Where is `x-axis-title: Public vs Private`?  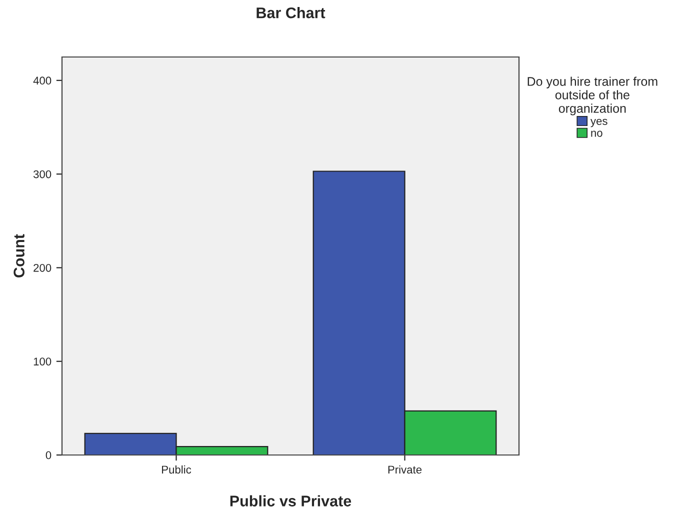
x-axis-title: Public vs Private is located at coordinates (291, 500).